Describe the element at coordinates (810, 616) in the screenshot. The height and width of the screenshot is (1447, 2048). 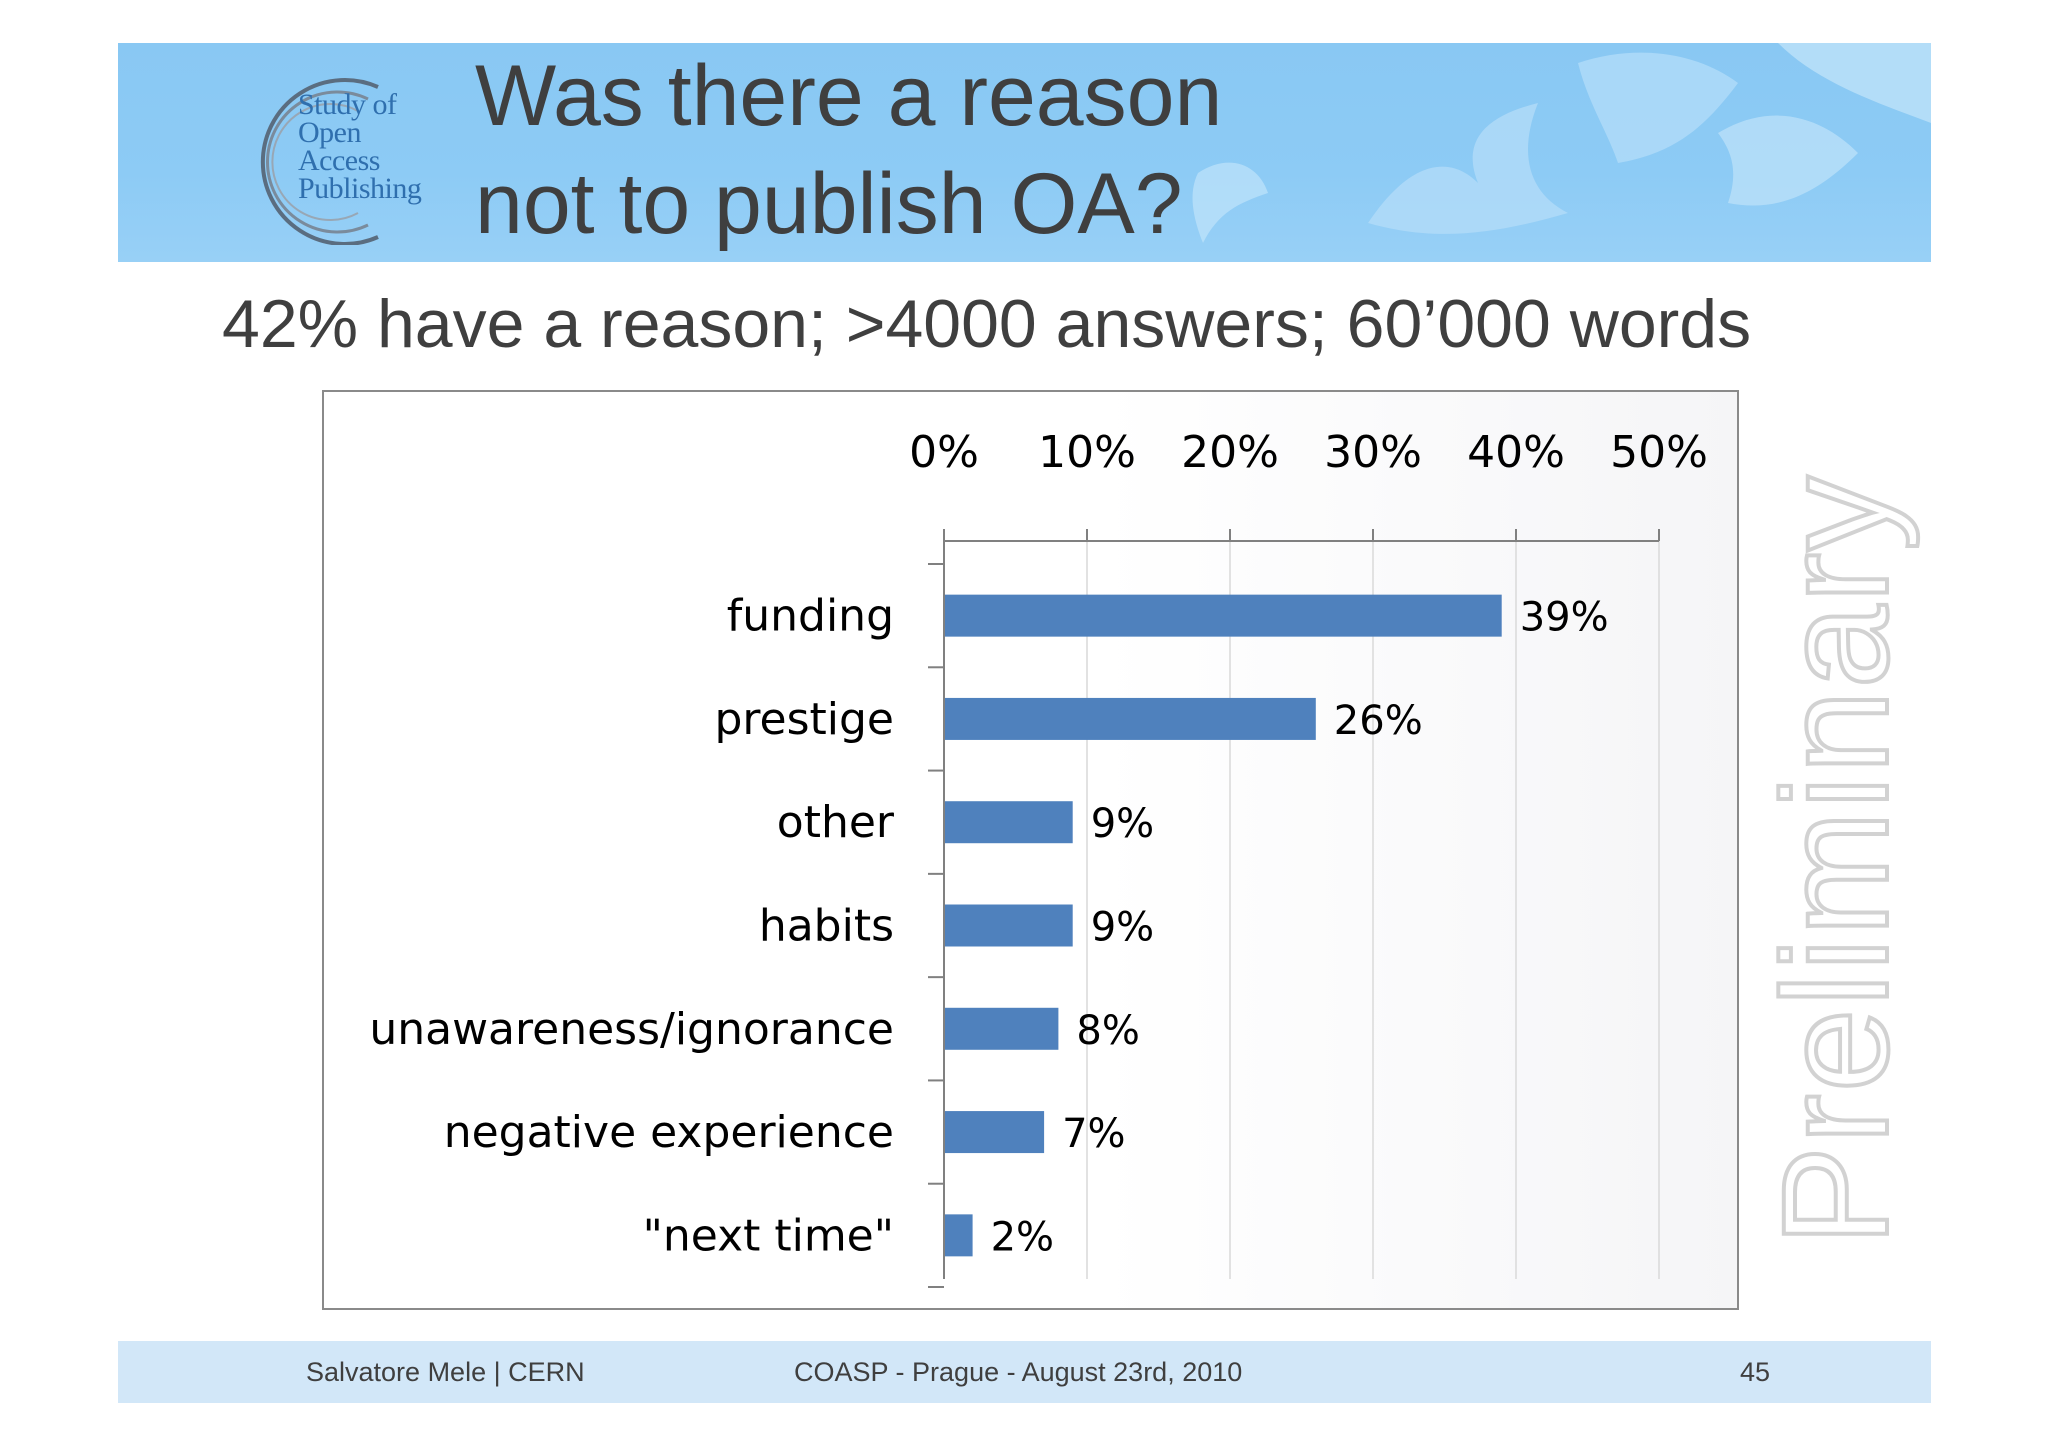
I see `category-label: funding` at that location.